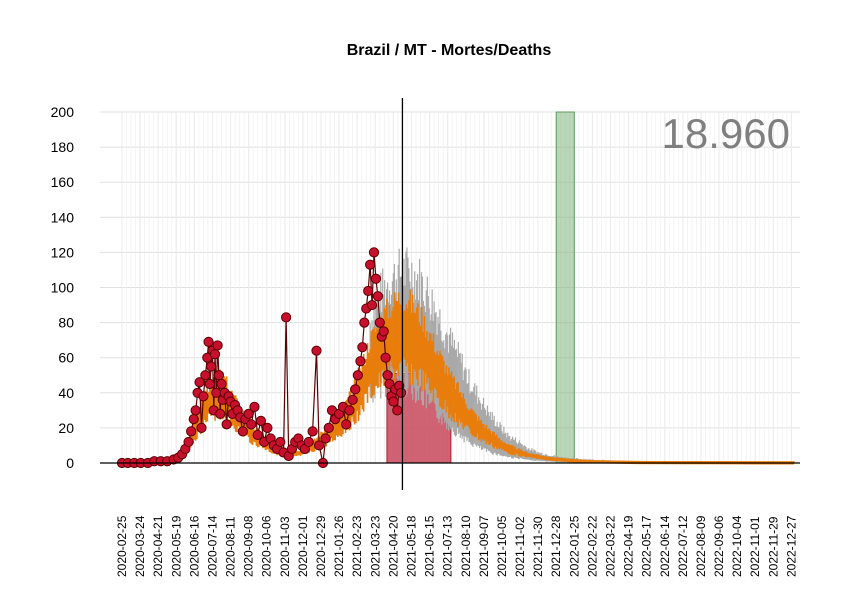  Describe the element at coordinates (430, 546) in the screenshot. I see `x-tick-label: 2021-06-15` at that location.